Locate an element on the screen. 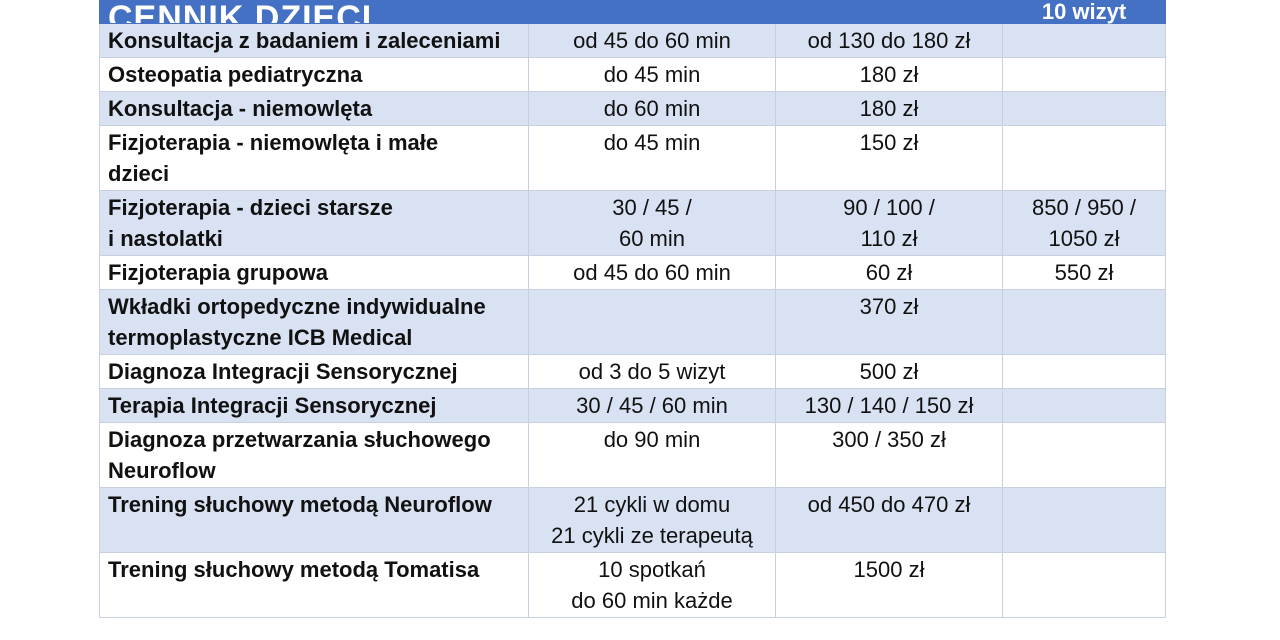 The image size is (1280, 640). package-price-cell-line: 1050 zł is located at coordinates (1084, 238).